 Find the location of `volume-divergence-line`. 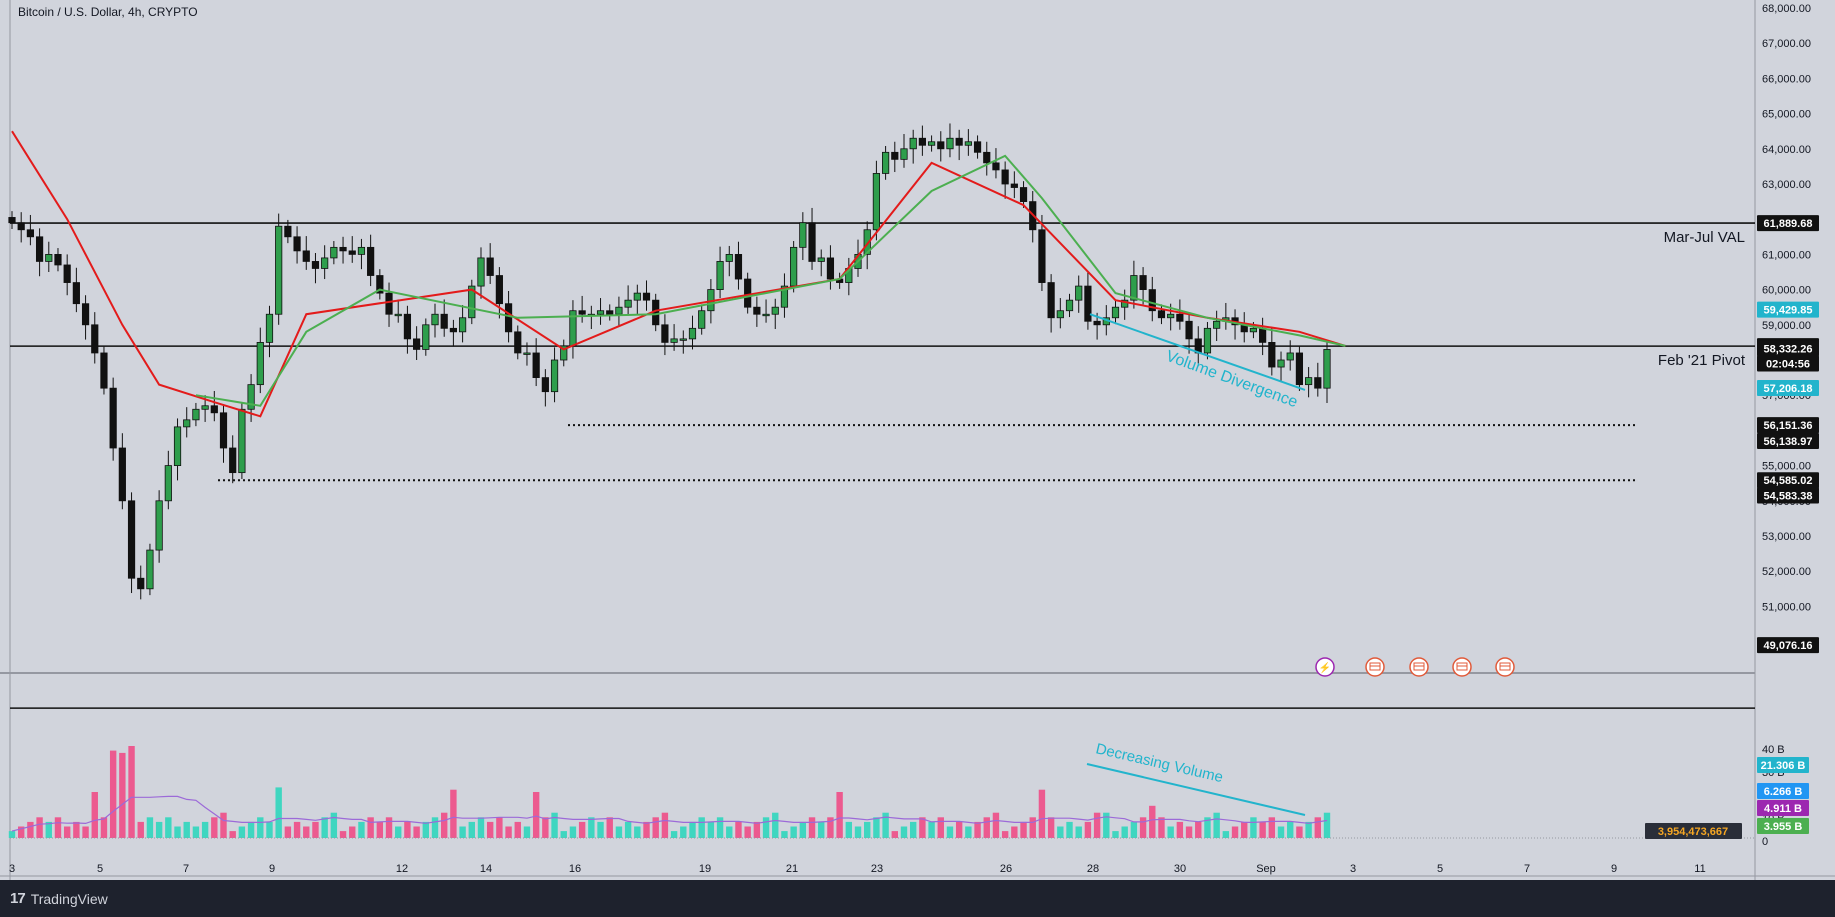

volume-divergence-line is located at coordinates (1197, 352).